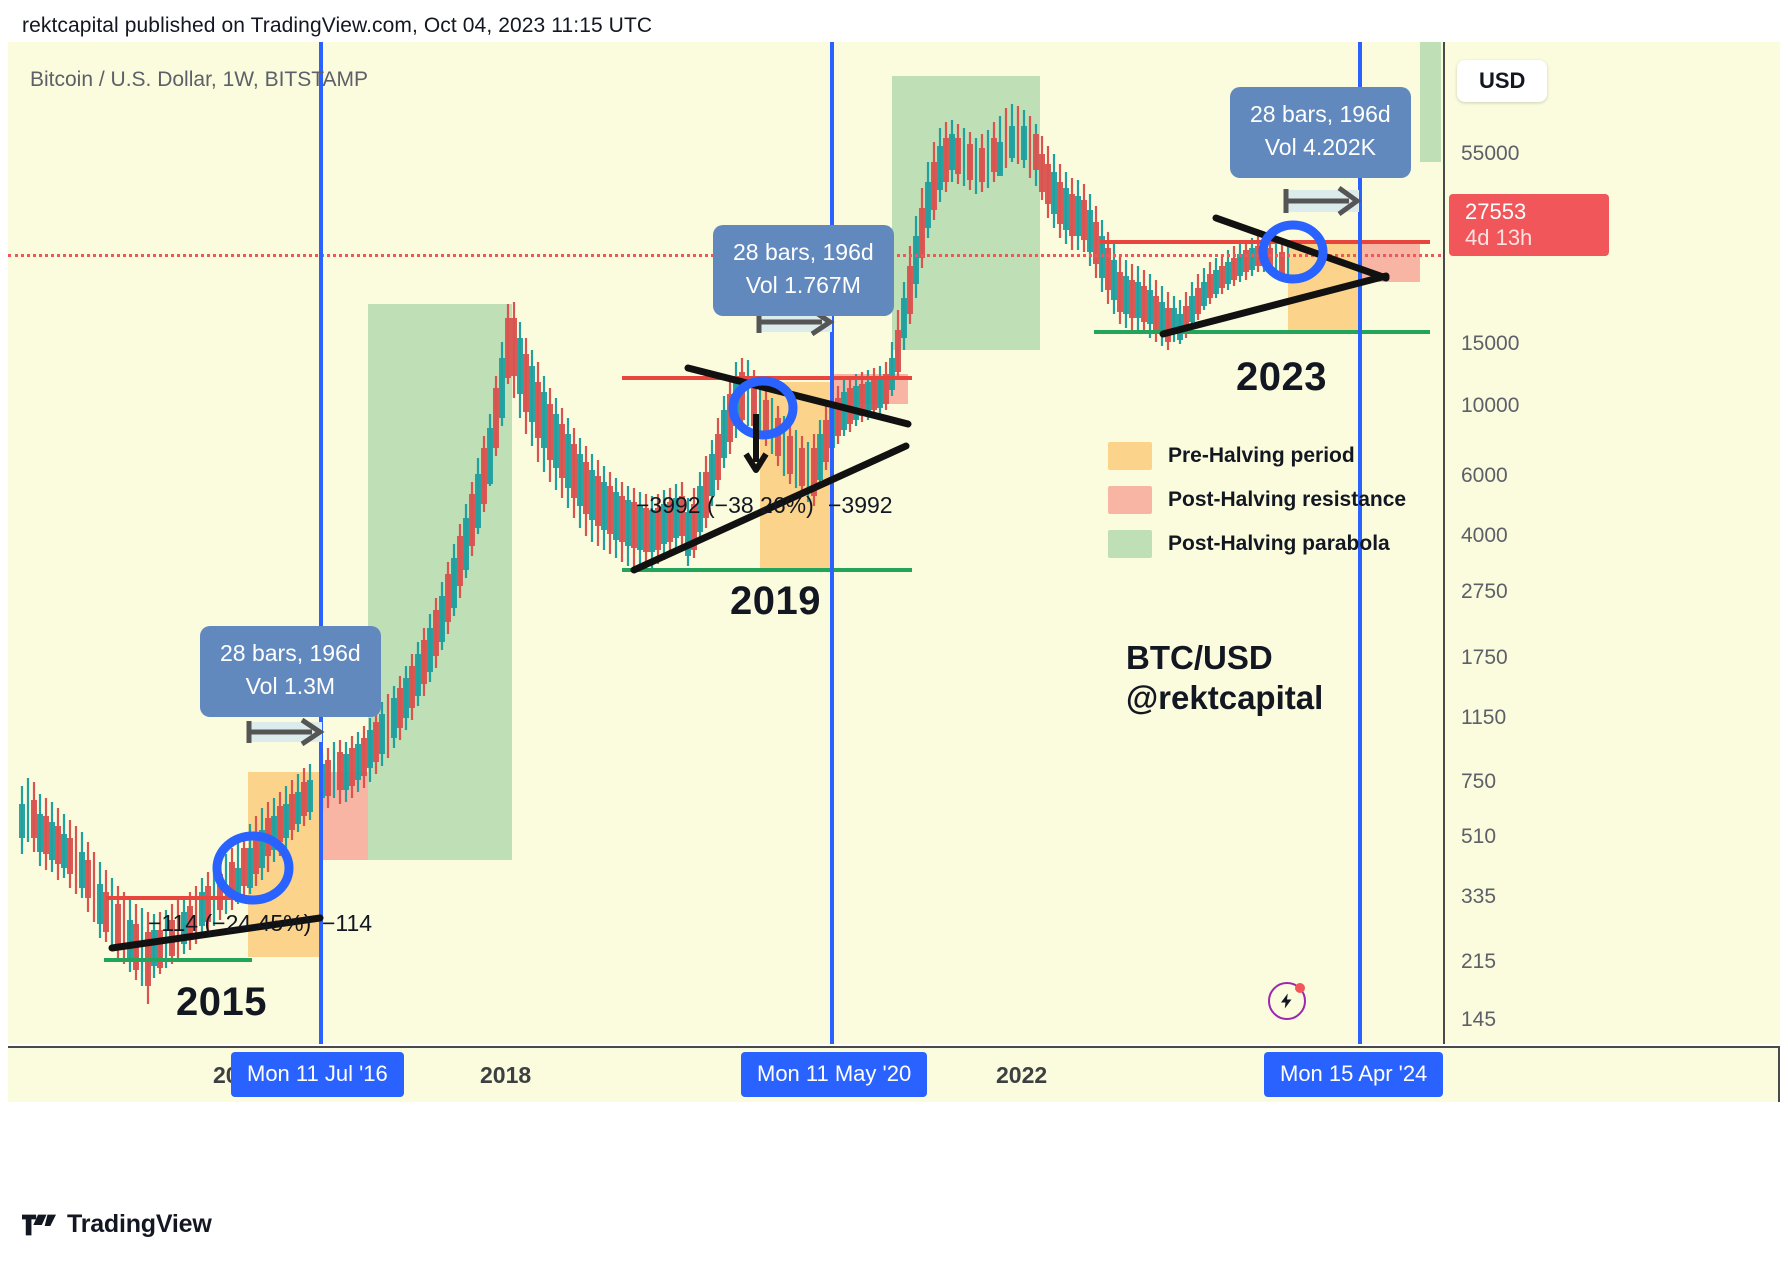 The height and width of the screenshot is (1264, 1788). What do you see at coordinates (1300, 988) in the screenshot?
I see `notification-dot-icon` at bounding box center [1300, 988].